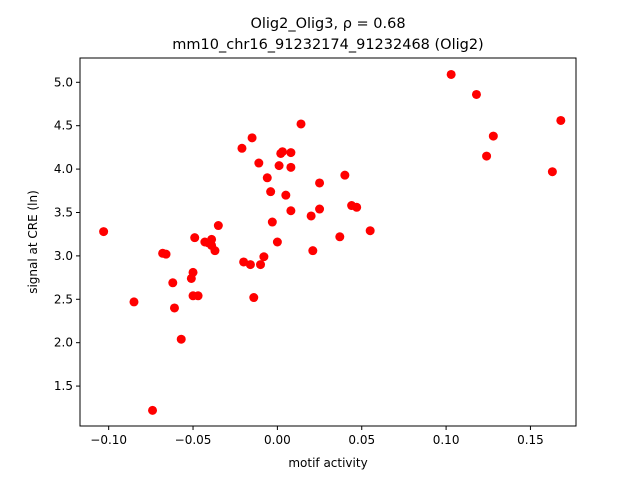 The height and width of the screenshot is (480, 640). What do you see at coordinates (63, 212) in the screenshot?
I see `y-tick-label: 3.5` at bounding box center [63, 212].